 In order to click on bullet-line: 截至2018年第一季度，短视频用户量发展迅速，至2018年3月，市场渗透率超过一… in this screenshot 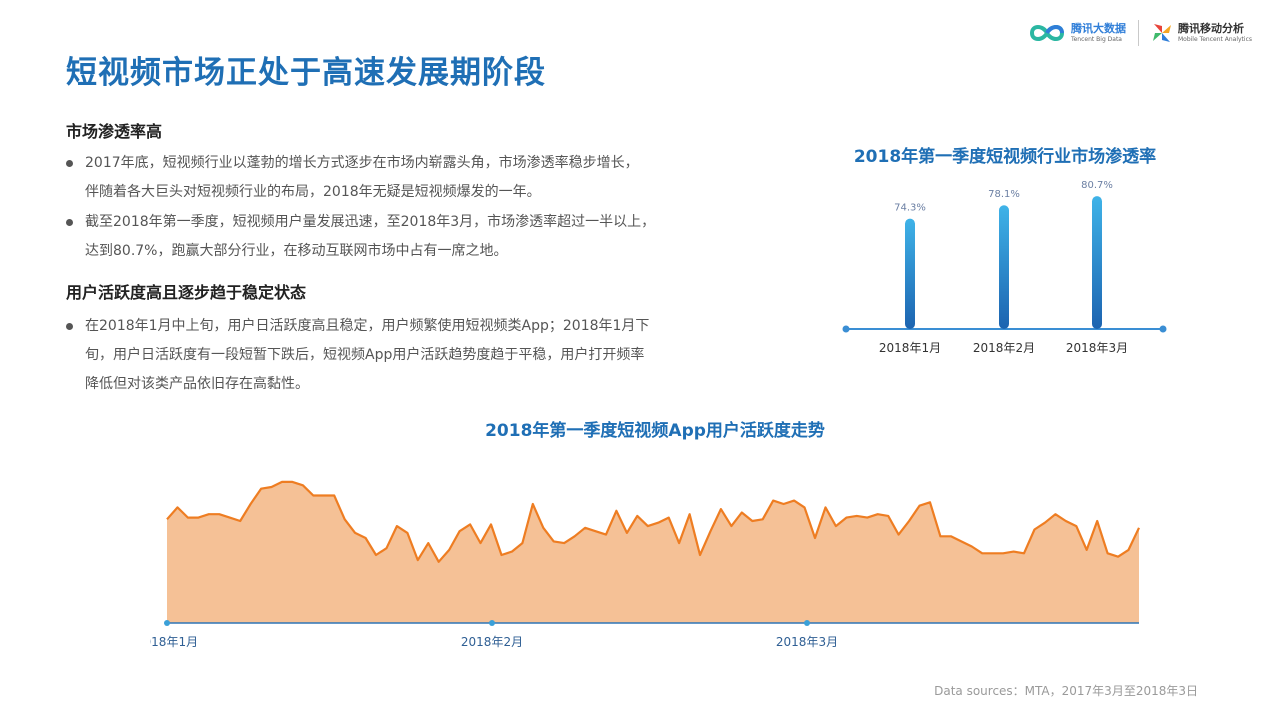, I will do `click(370, 222)`.